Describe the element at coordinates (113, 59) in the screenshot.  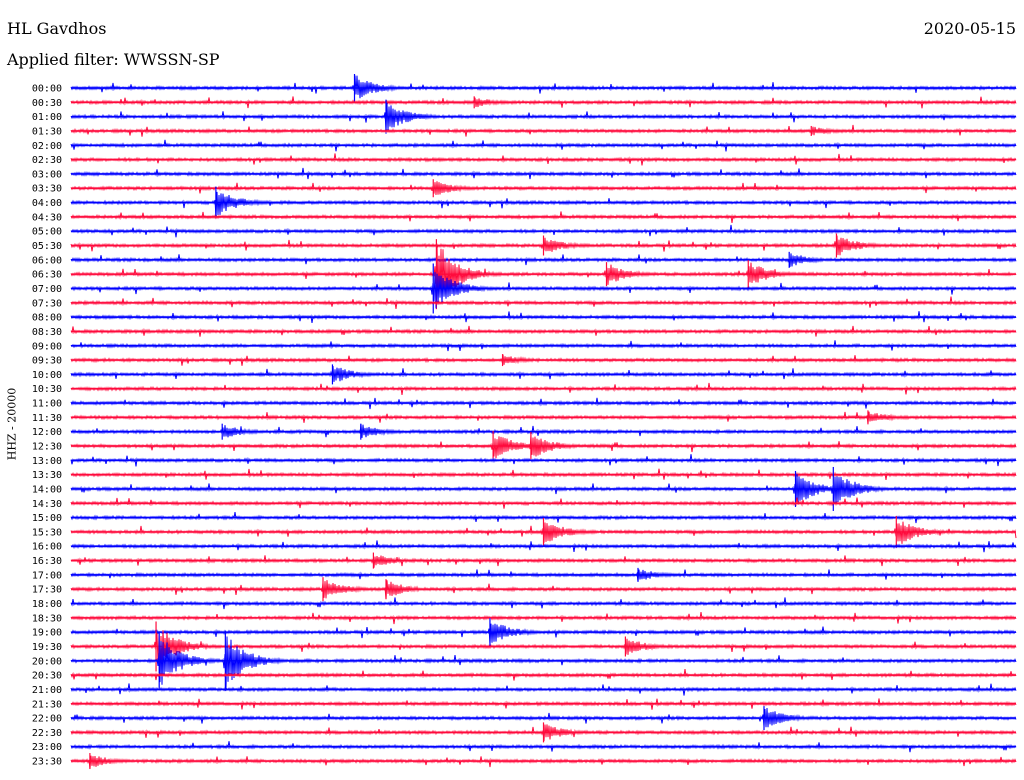
I see `filter-label: Applied filter: WWSSN-SP` at that location.